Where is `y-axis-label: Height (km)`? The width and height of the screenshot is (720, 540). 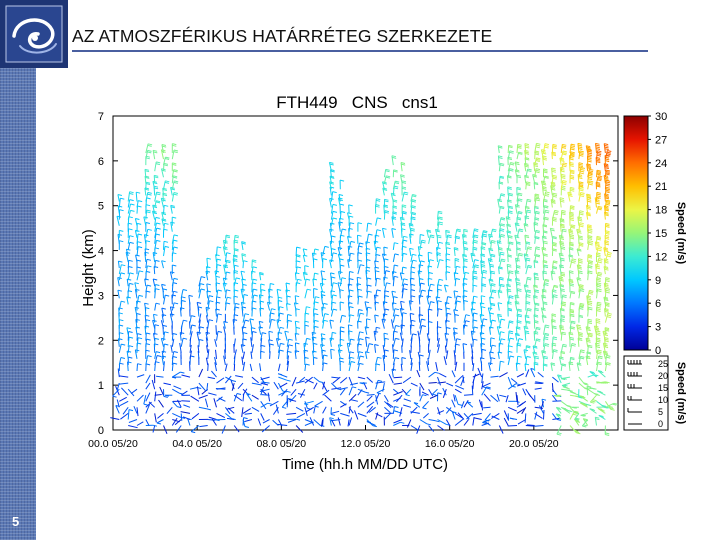 y-axis-label: Height (km) is located at coordinates (88, 268).